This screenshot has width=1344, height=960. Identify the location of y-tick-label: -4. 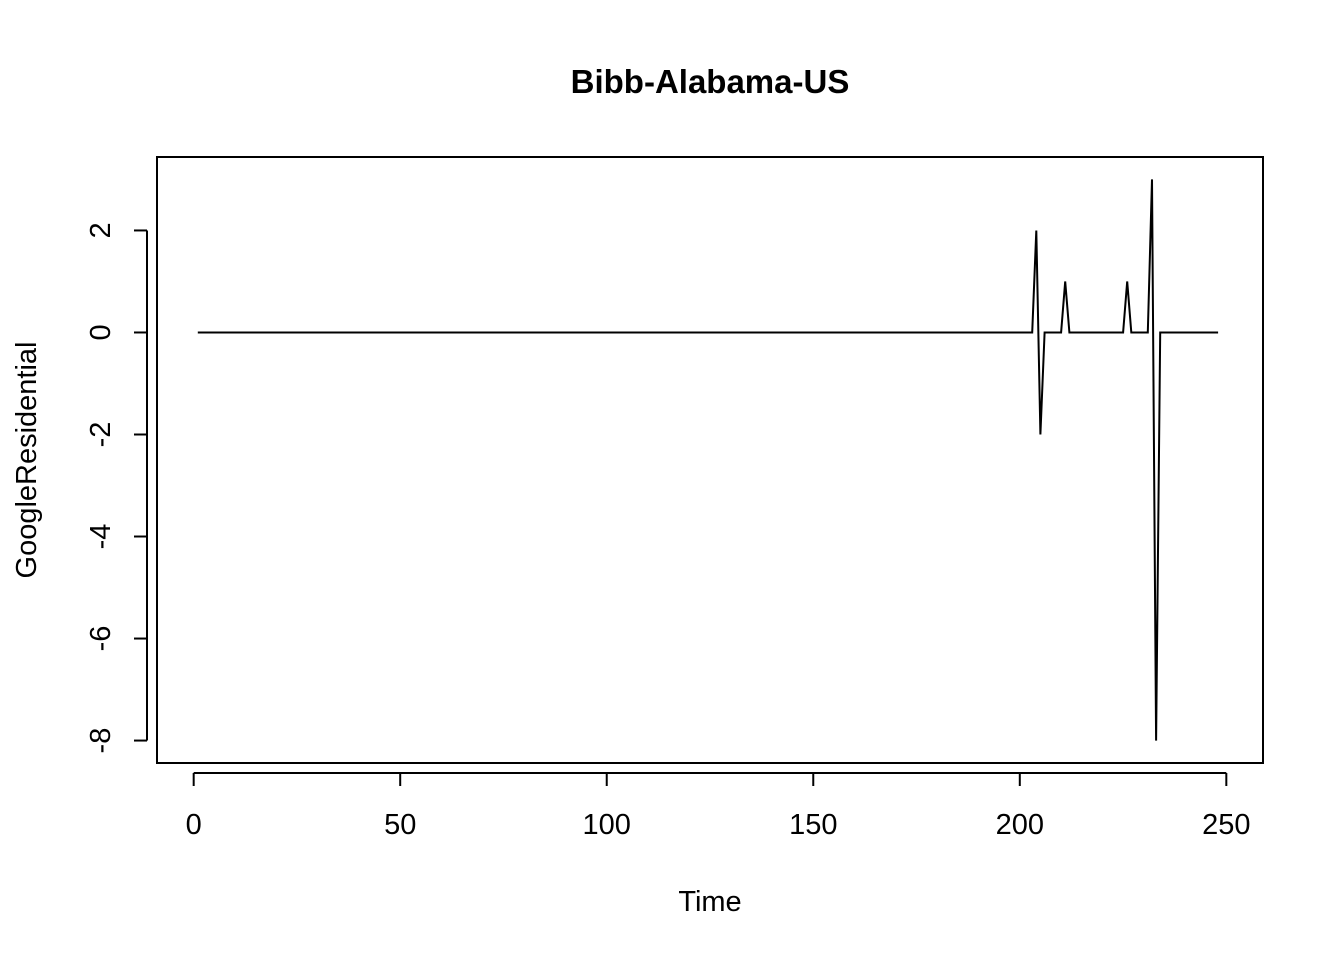
(101, 537).